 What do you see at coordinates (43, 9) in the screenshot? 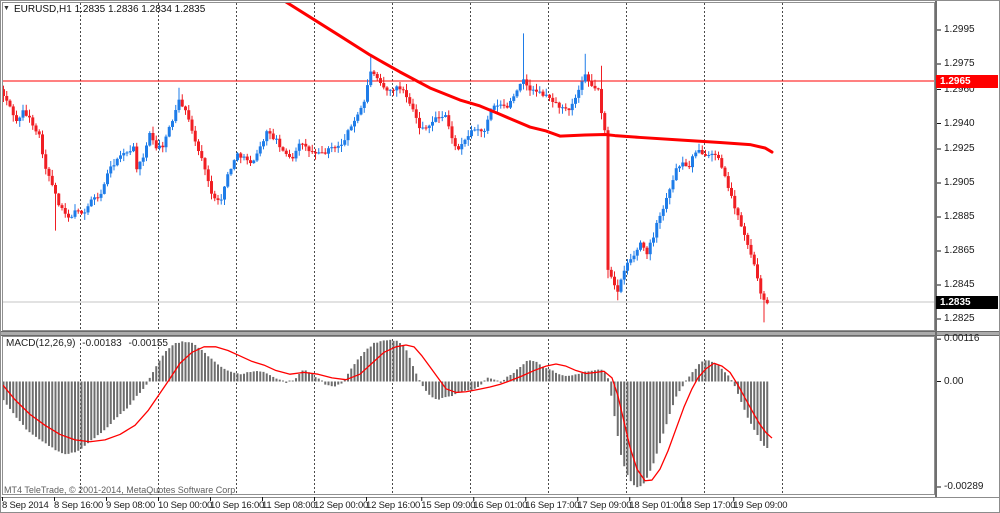
I see `symbol-period-label: EURUSD,H1` at bounding box center [43, 9].